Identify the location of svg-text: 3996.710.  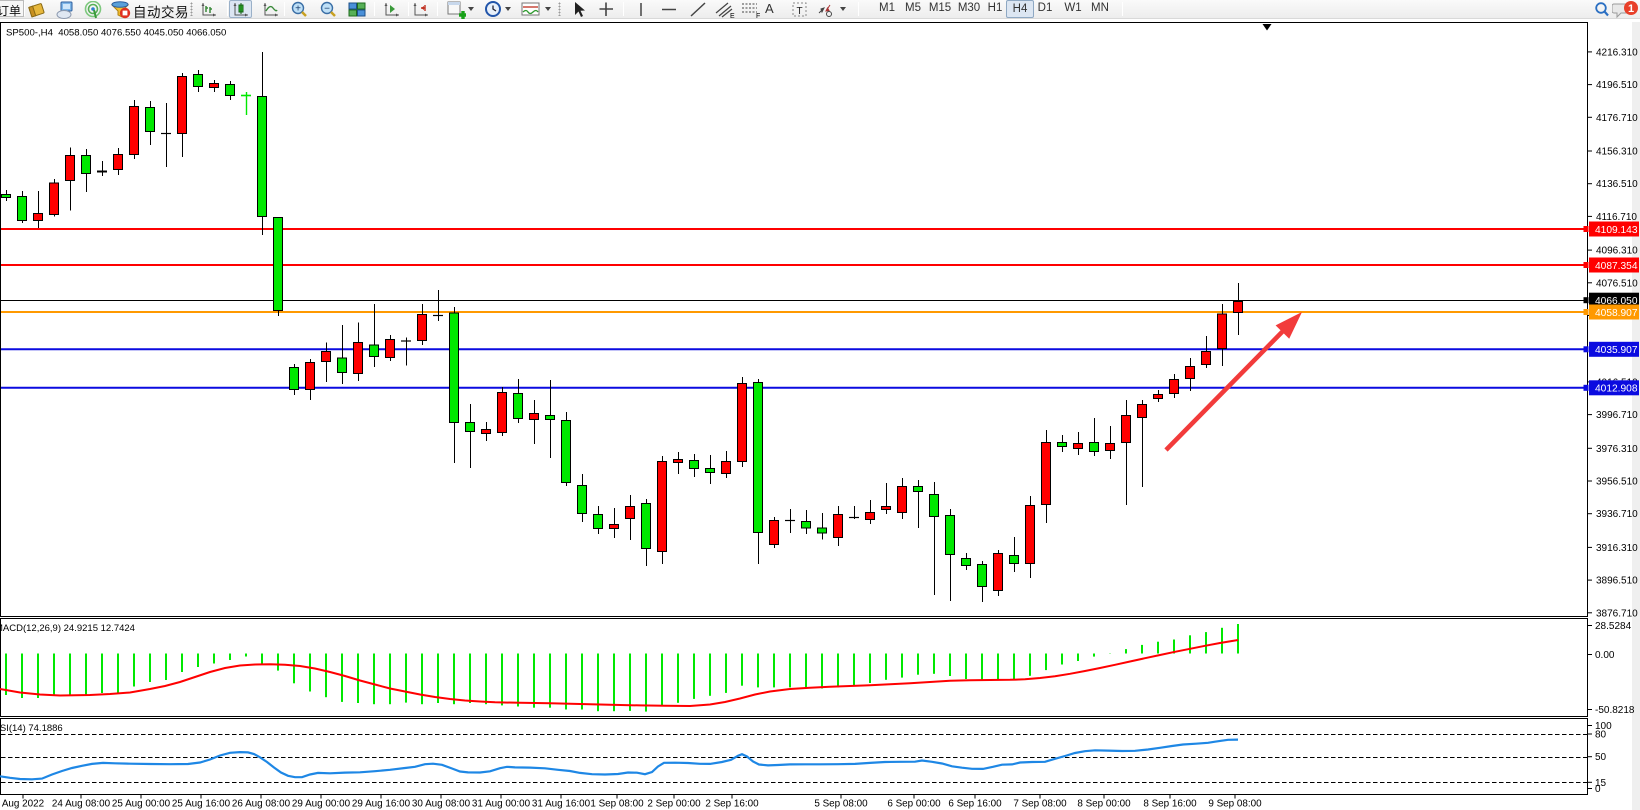
(1617, 415).